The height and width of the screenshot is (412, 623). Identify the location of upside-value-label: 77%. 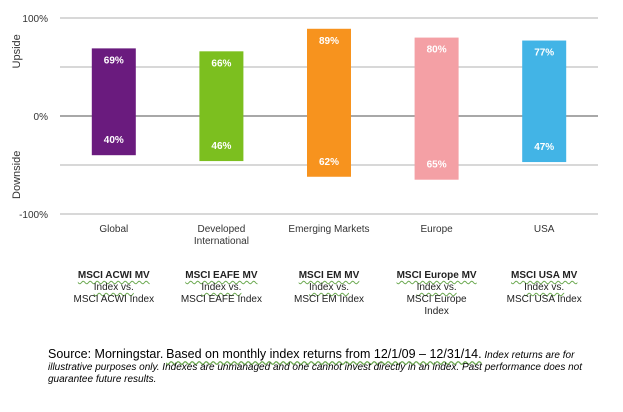
(544, 53).